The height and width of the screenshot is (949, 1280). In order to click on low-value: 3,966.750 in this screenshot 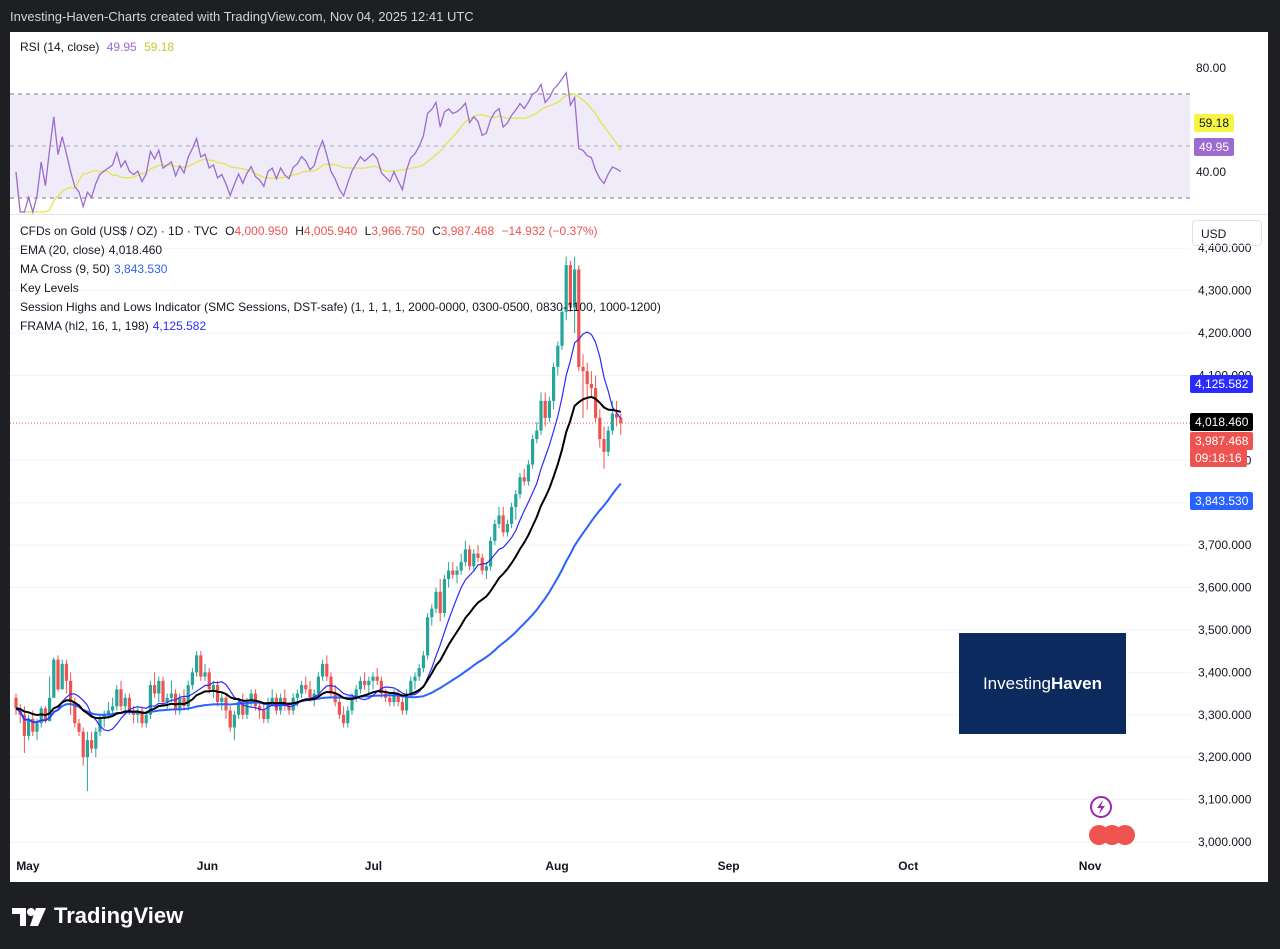, I will do `click(398, 231)`.